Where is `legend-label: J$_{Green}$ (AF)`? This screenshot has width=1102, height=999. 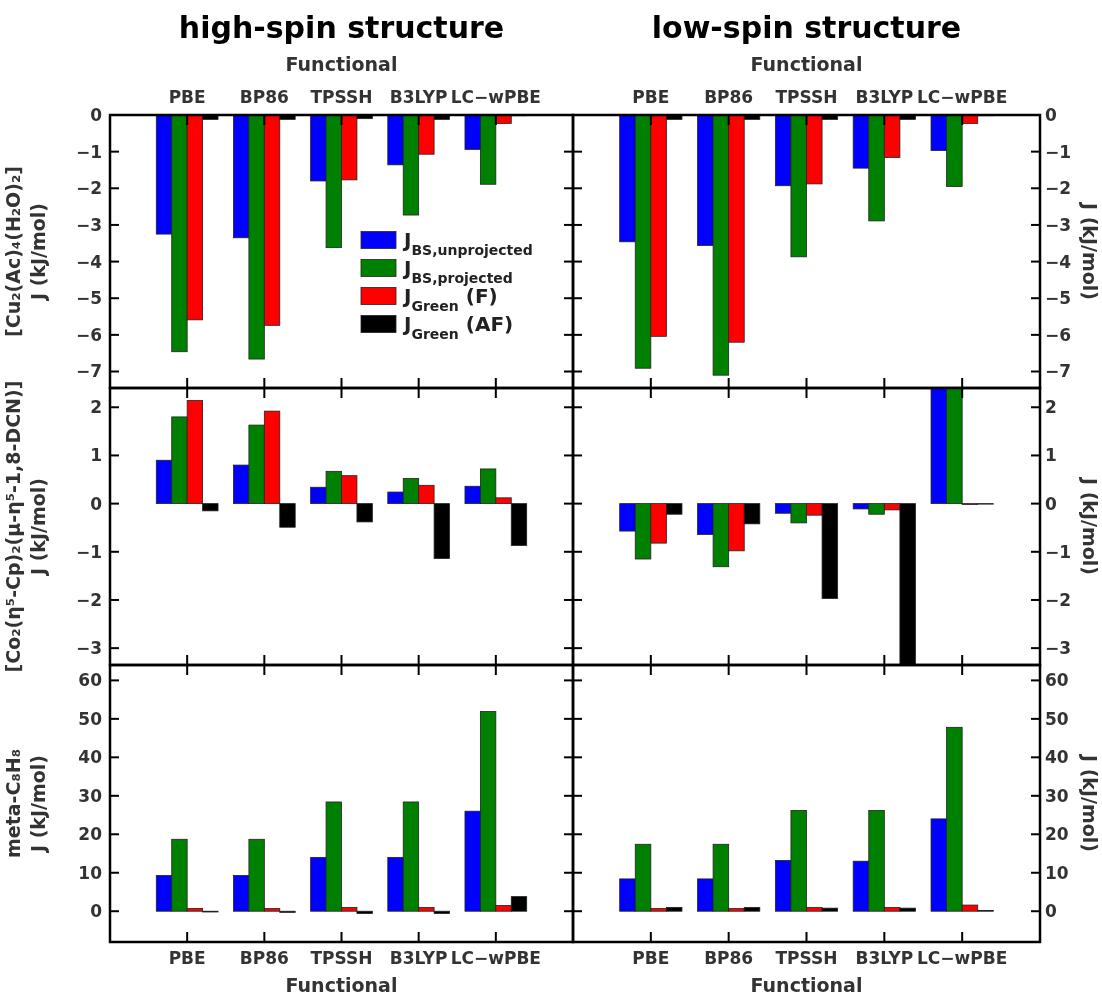
legend-label: J$_{Green}$ (AF) is located at coordinates (458, 326).